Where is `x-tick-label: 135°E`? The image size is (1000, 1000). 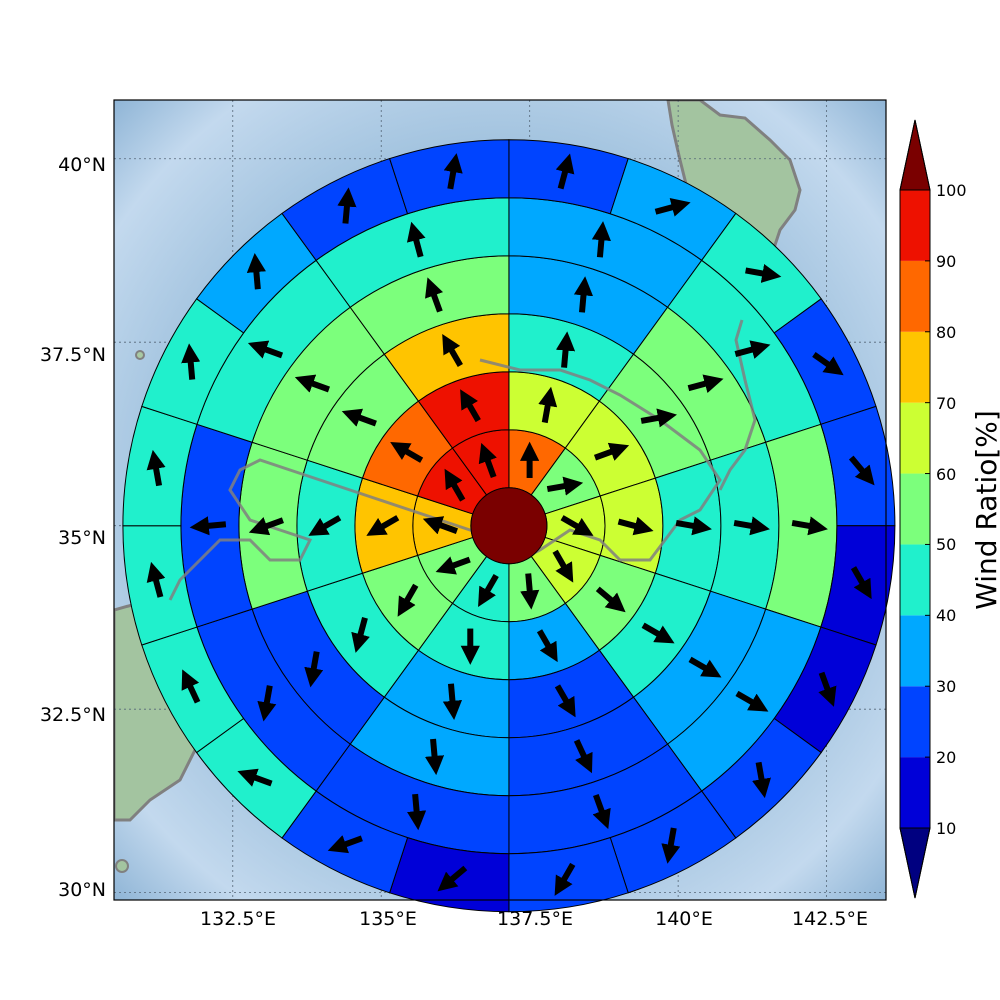 x-tick-label: 135°E is located at coordinates (388, 919).